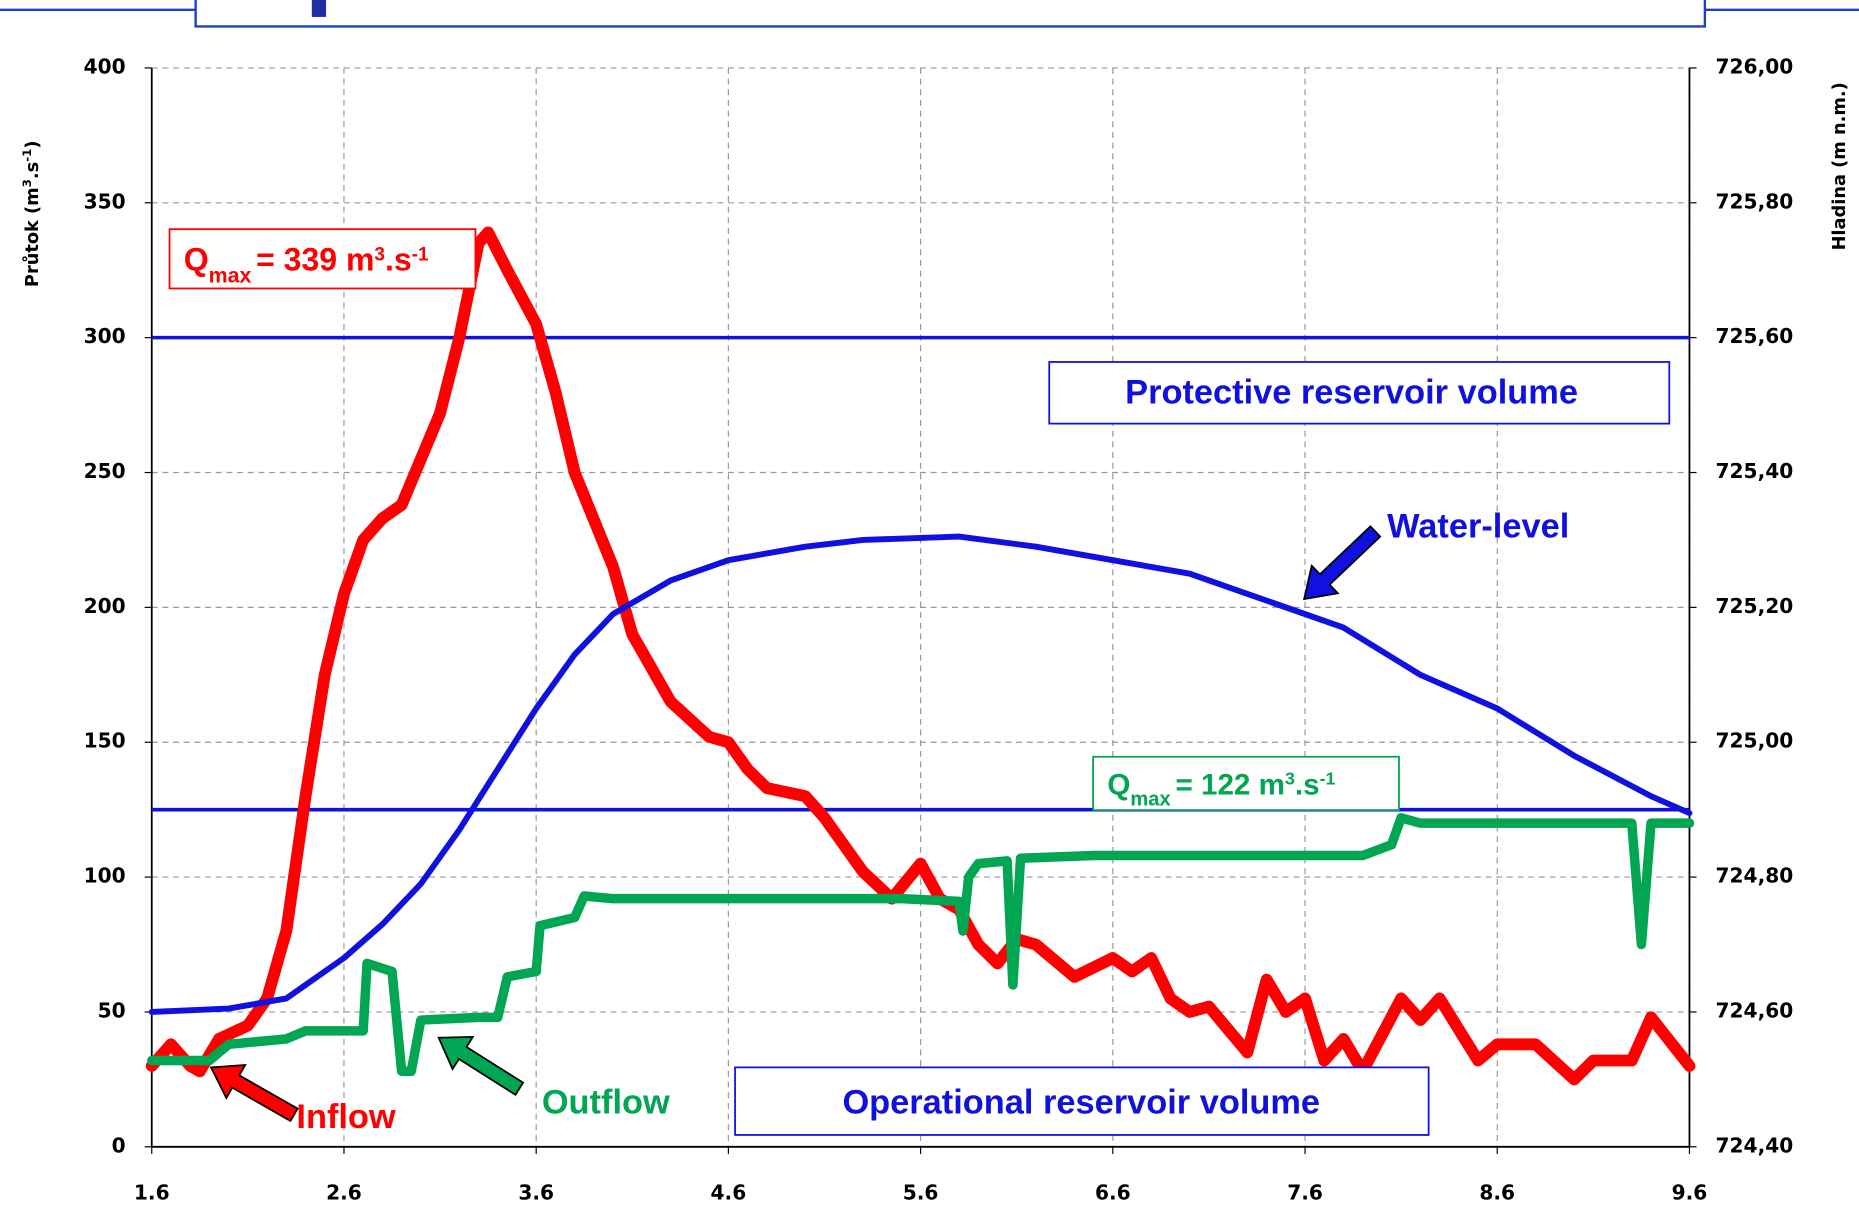 This screenshot has height=1210, width=1859. I want to click on label-part: Průtok (m, so click(32, 237).